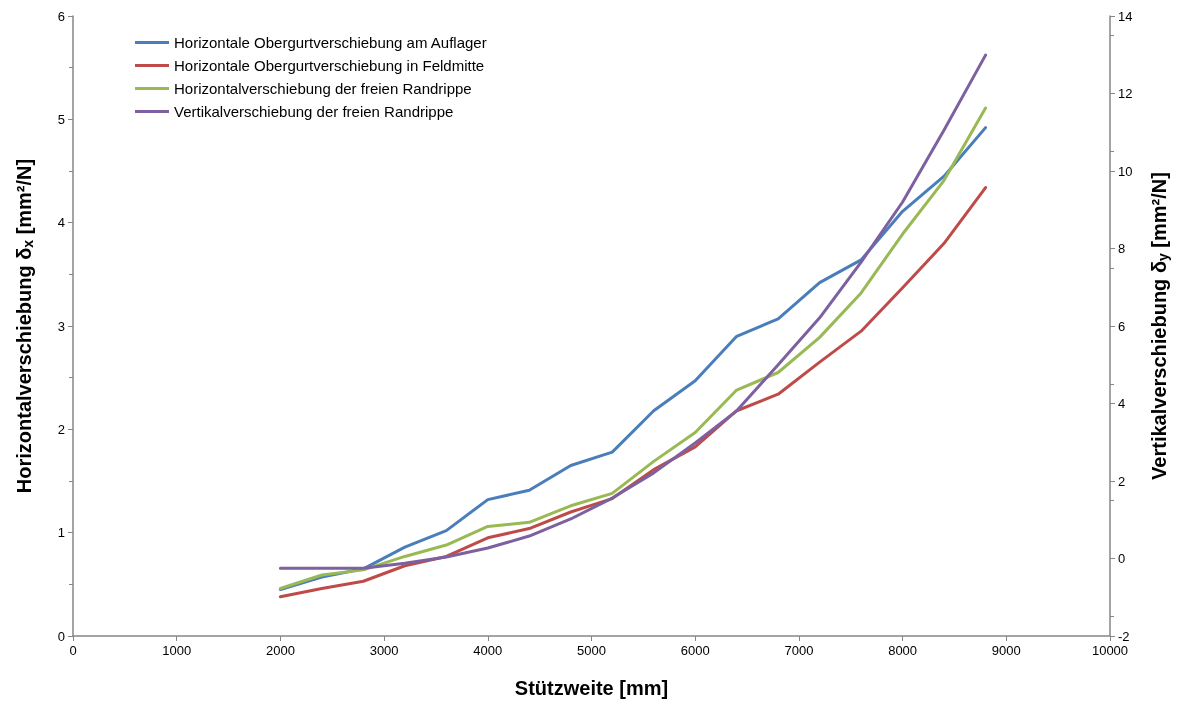  I want to click on y2-tick-label: 2, so click(1122, 481).